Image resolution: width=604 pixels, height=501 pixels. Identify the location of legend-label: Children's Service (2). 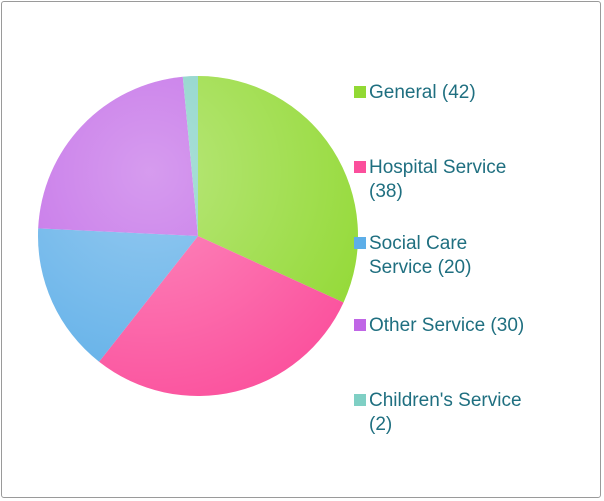
(445, 412).